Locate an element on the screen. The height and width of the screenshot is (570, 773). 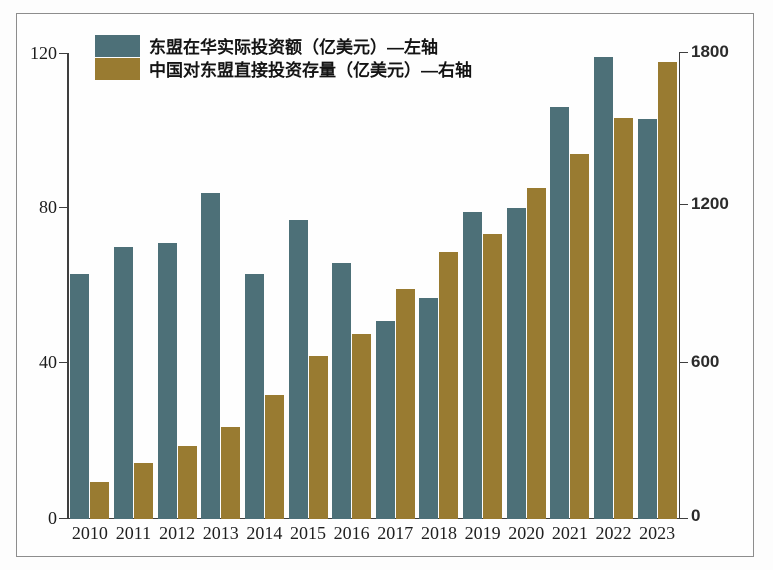
x-tick-label-2010: 2010 is located at coordinates (89, 533).